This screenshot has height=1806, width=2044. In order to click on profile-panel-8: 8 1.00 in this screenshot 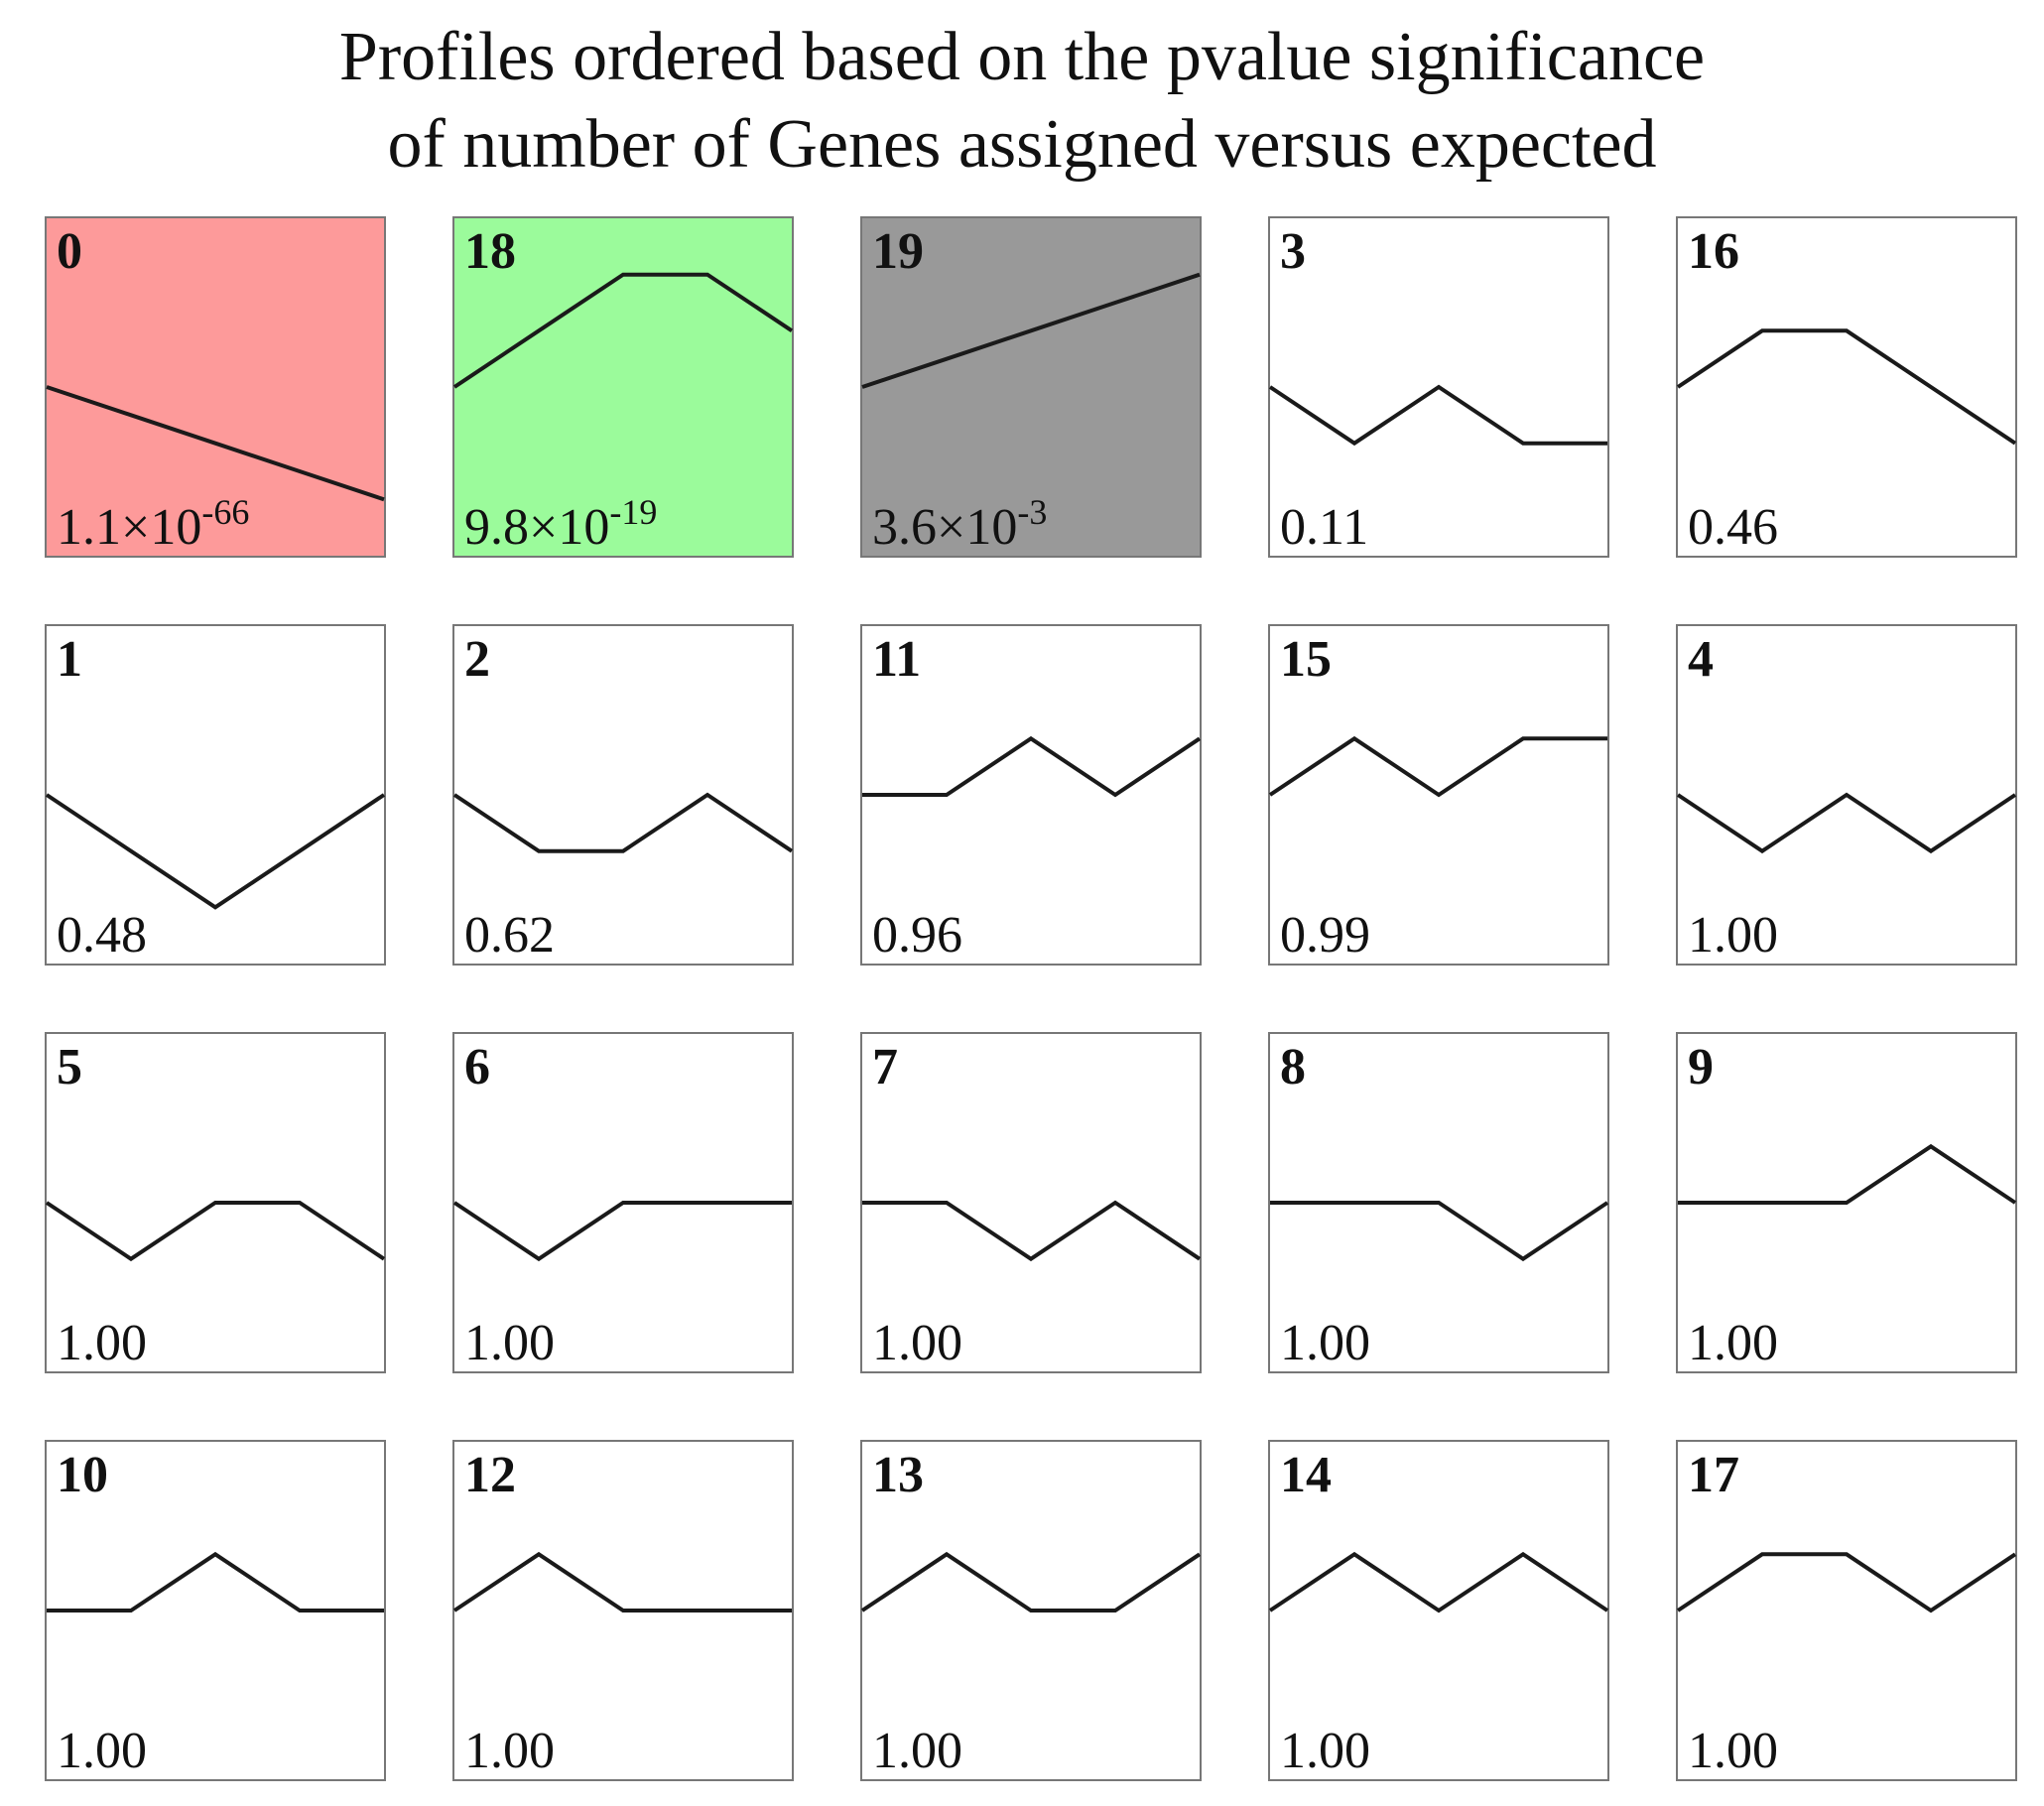, I will do `click(1438, 1202)`.